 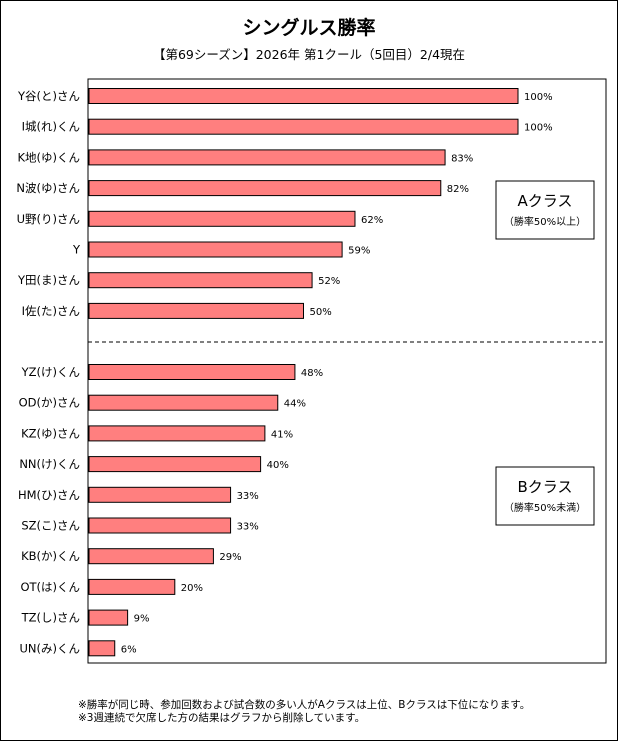 What do you see at coordinates (192, 588) in the screenshot?
I see `value-label: 20%` at bounding box center [192, 588].